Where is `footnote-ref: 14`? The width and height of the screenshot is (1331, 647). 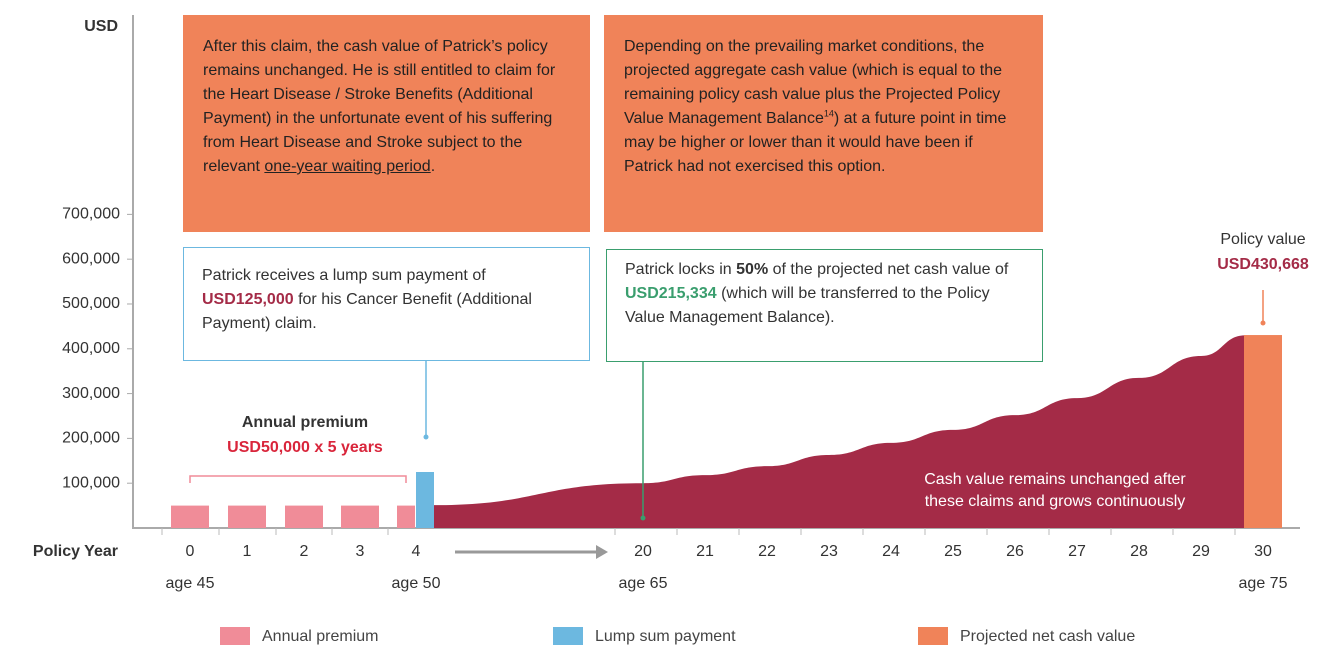 footnote-ref: 14 is located at coordinates (828, 113).